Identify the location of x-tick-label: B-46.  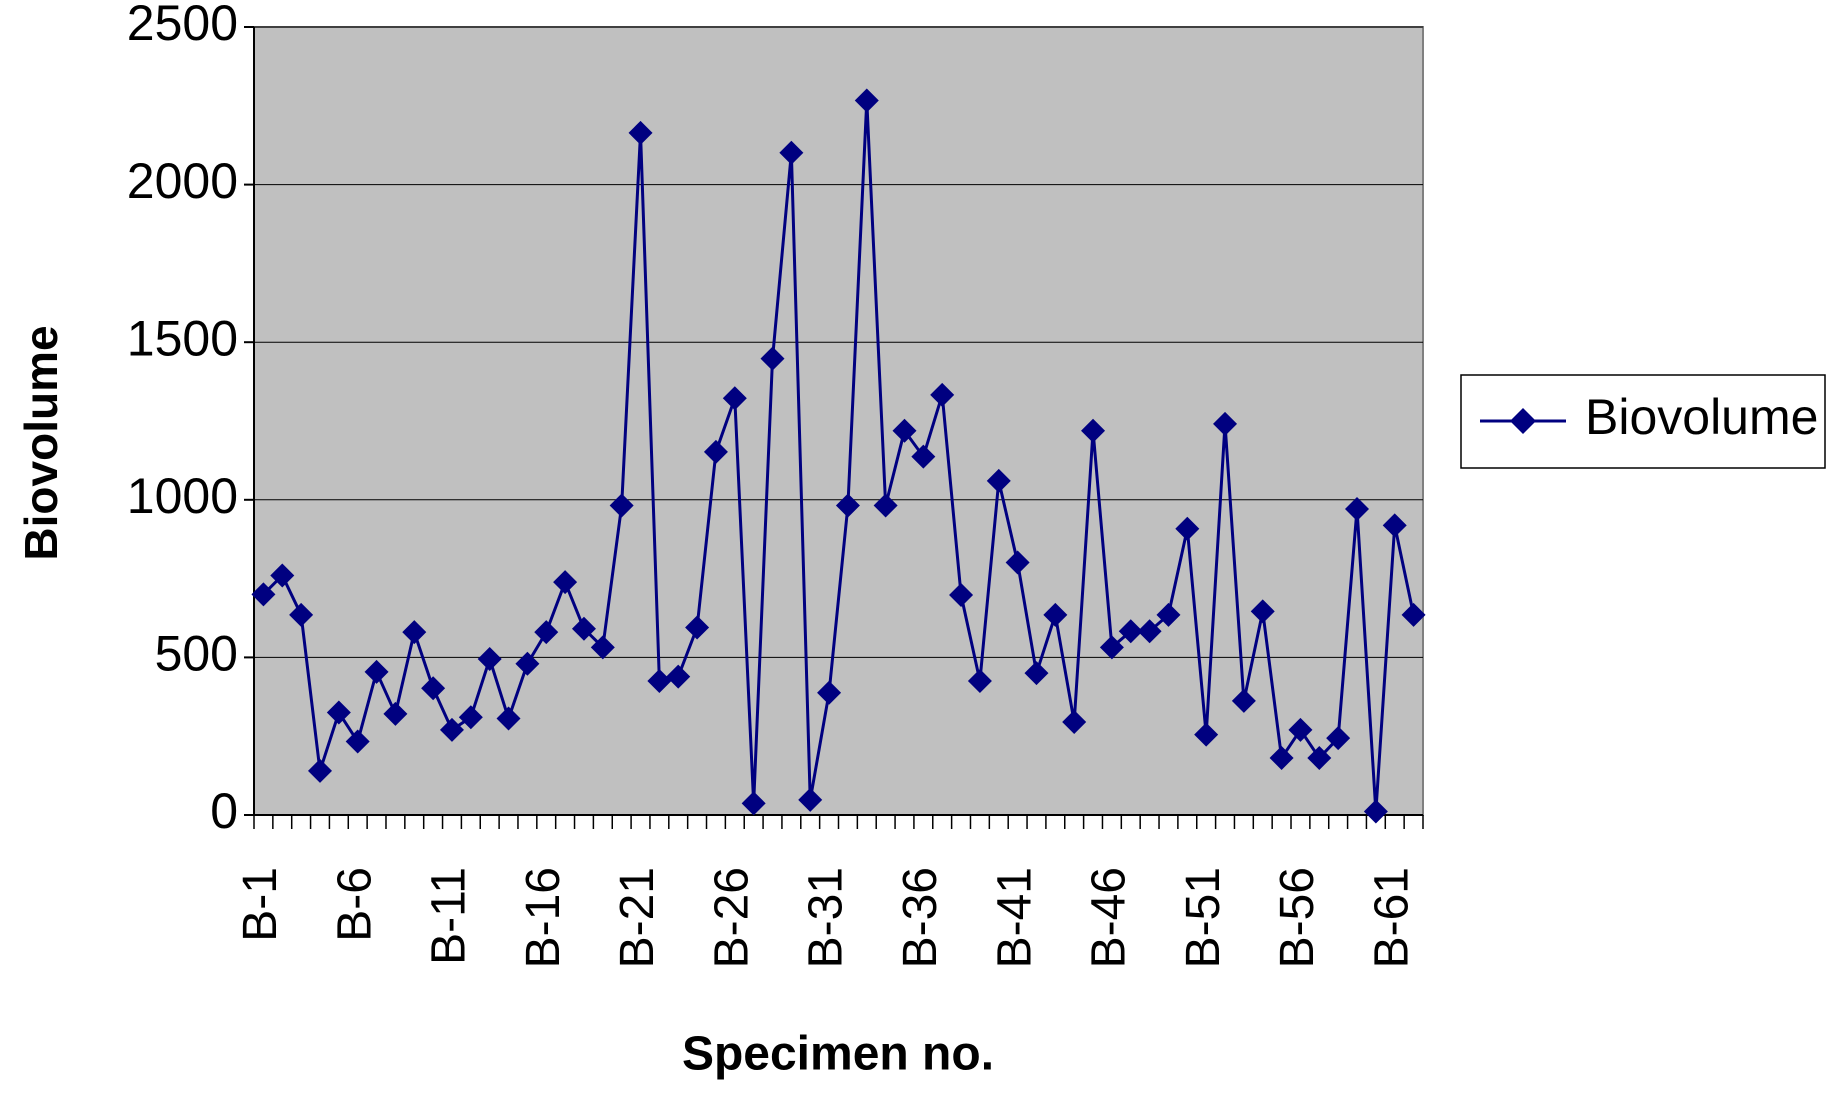
(1109, 917).